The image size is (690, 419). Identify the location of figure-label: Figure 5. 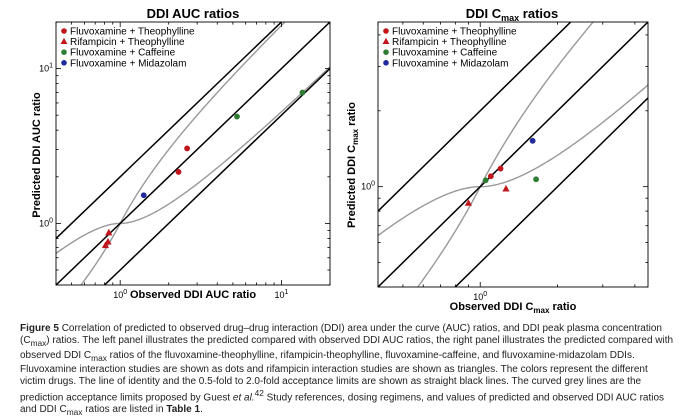
(39, 328).